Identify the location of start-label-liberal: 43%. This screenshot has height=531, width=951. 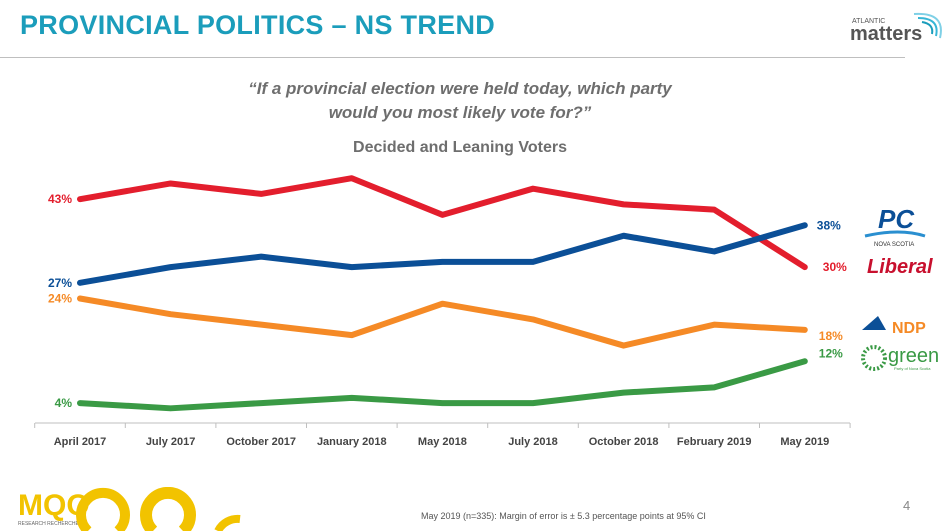
(60, 199).